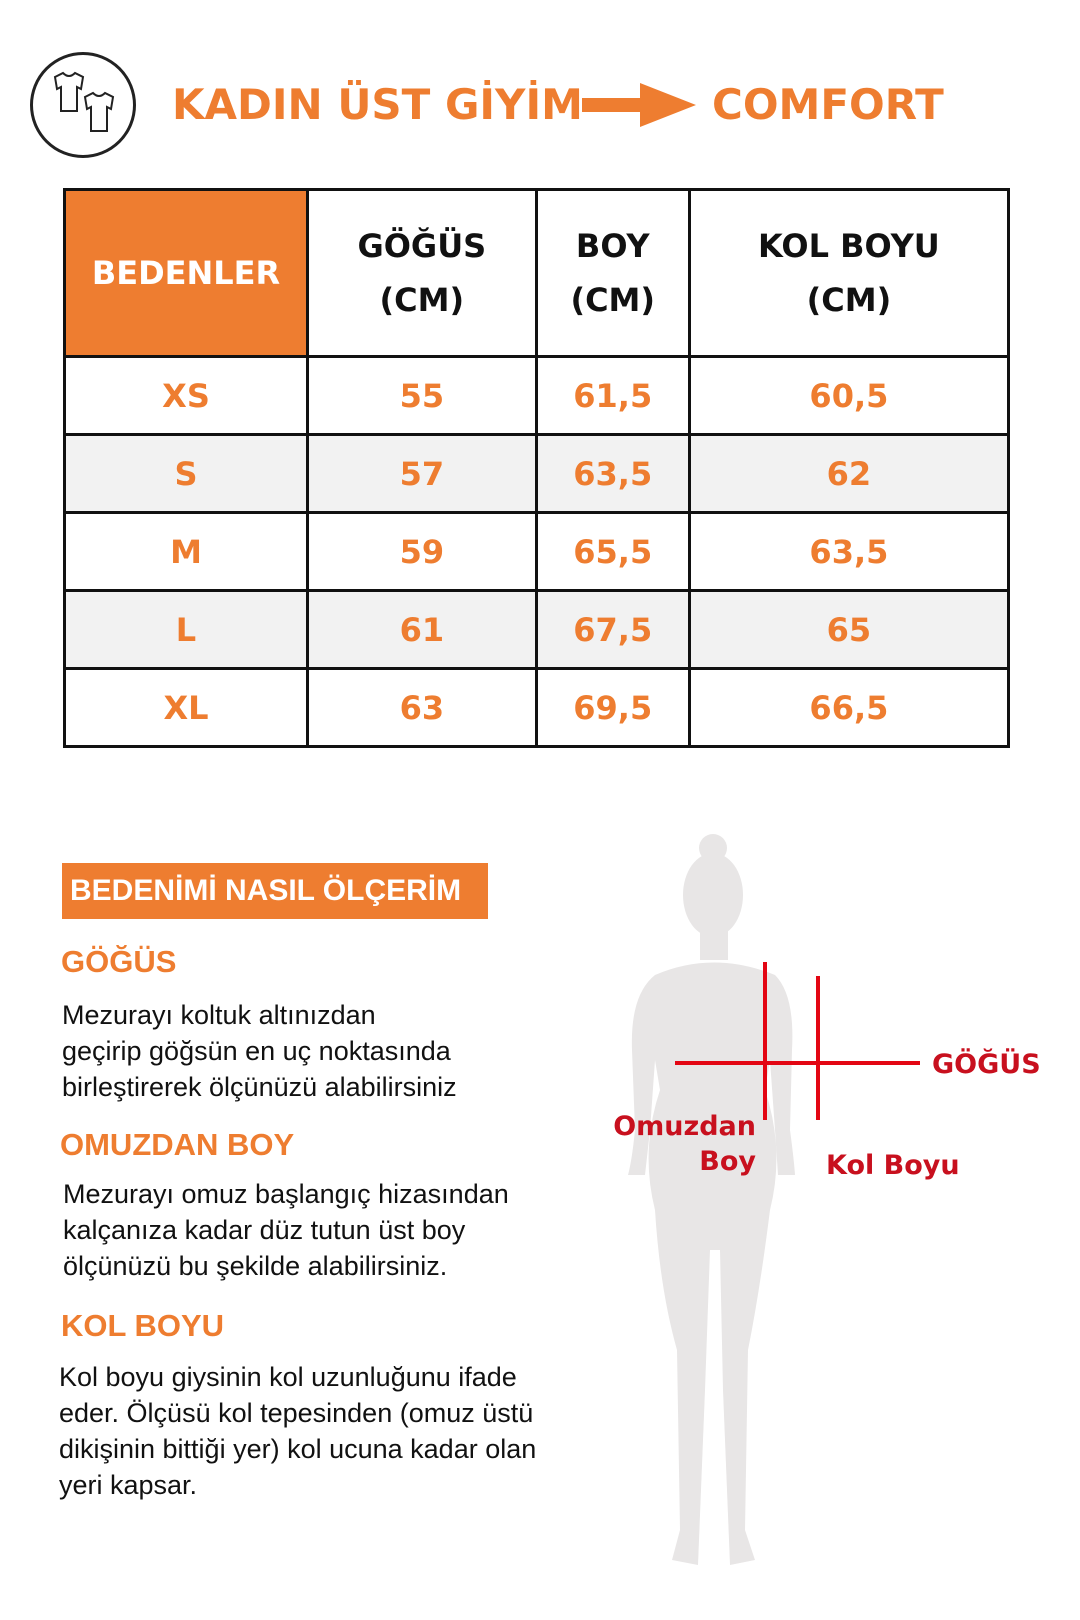 The image size is (1080, 1620). I want to click on table-row: S 57 63,5 62, so click(537, 473).